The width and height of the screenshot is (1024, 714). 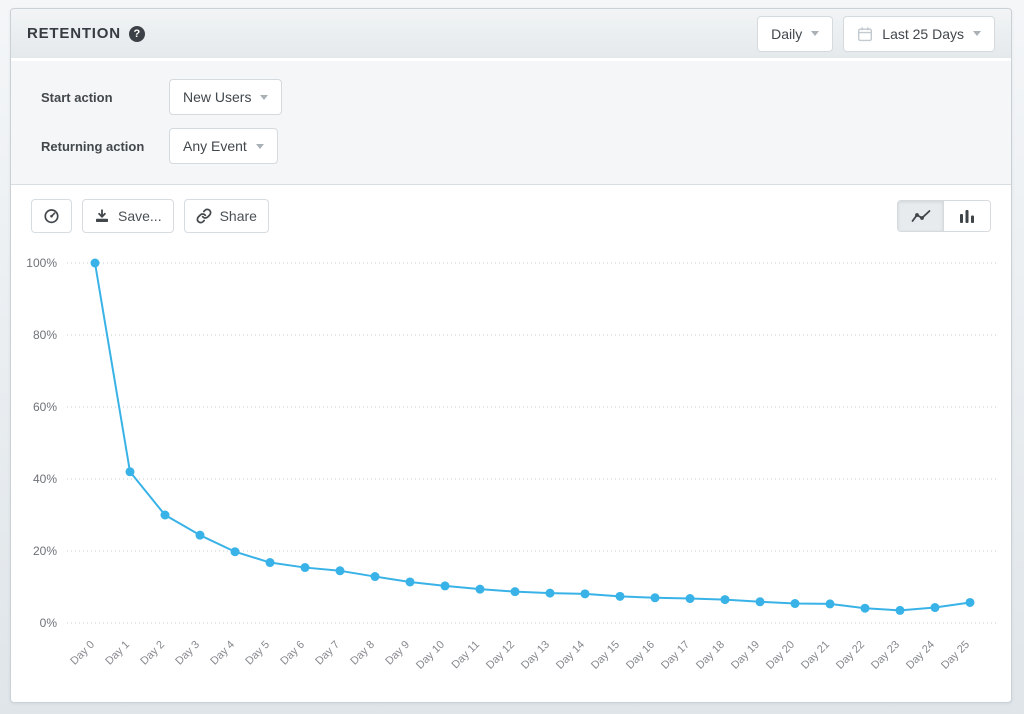 I want to click on link-icon, so click(x=204, y=216).